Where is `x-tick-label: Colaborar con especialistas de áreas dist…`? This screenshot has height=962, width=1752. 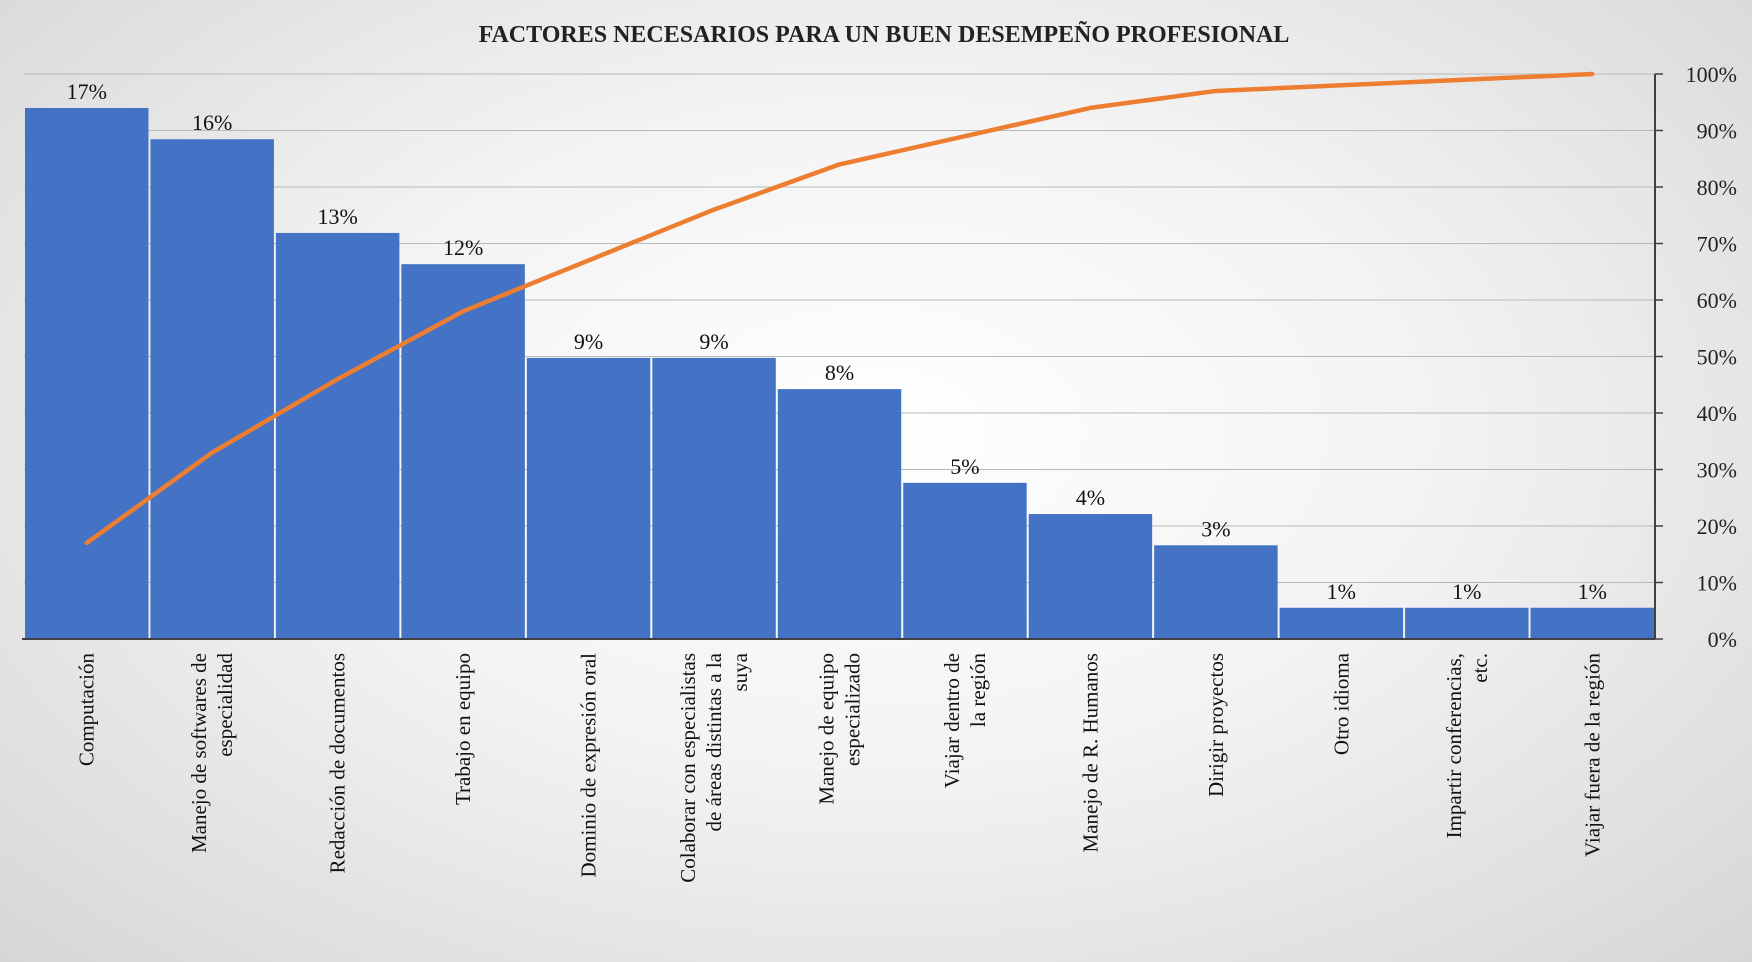
x-tick-label: Colaborar con especialistas de áreas dist… is located at coordinates (714, 767).